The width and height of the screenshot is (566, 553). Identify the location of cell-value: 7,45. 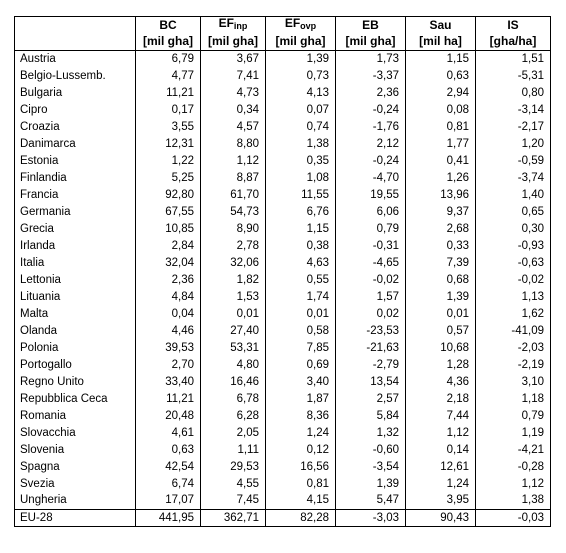
(233, 501).